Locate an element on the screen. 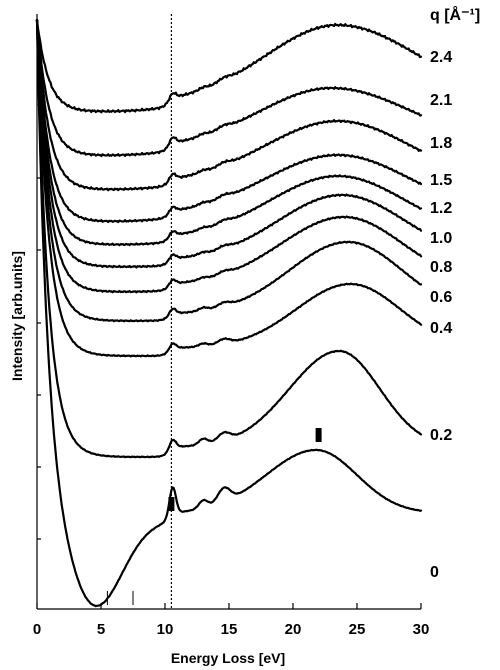  peak-markers is located at coordinates (245, 469).